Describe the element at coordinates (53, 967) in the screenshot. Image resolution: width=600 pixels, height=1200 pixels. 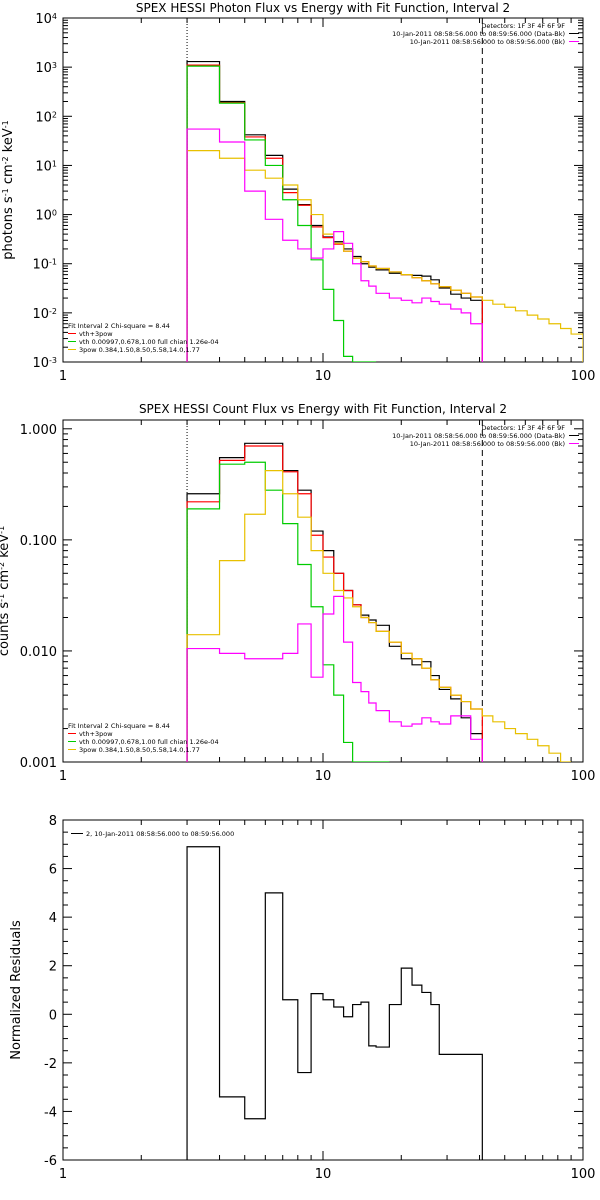
I see `y-tick-label: 2` at that location.